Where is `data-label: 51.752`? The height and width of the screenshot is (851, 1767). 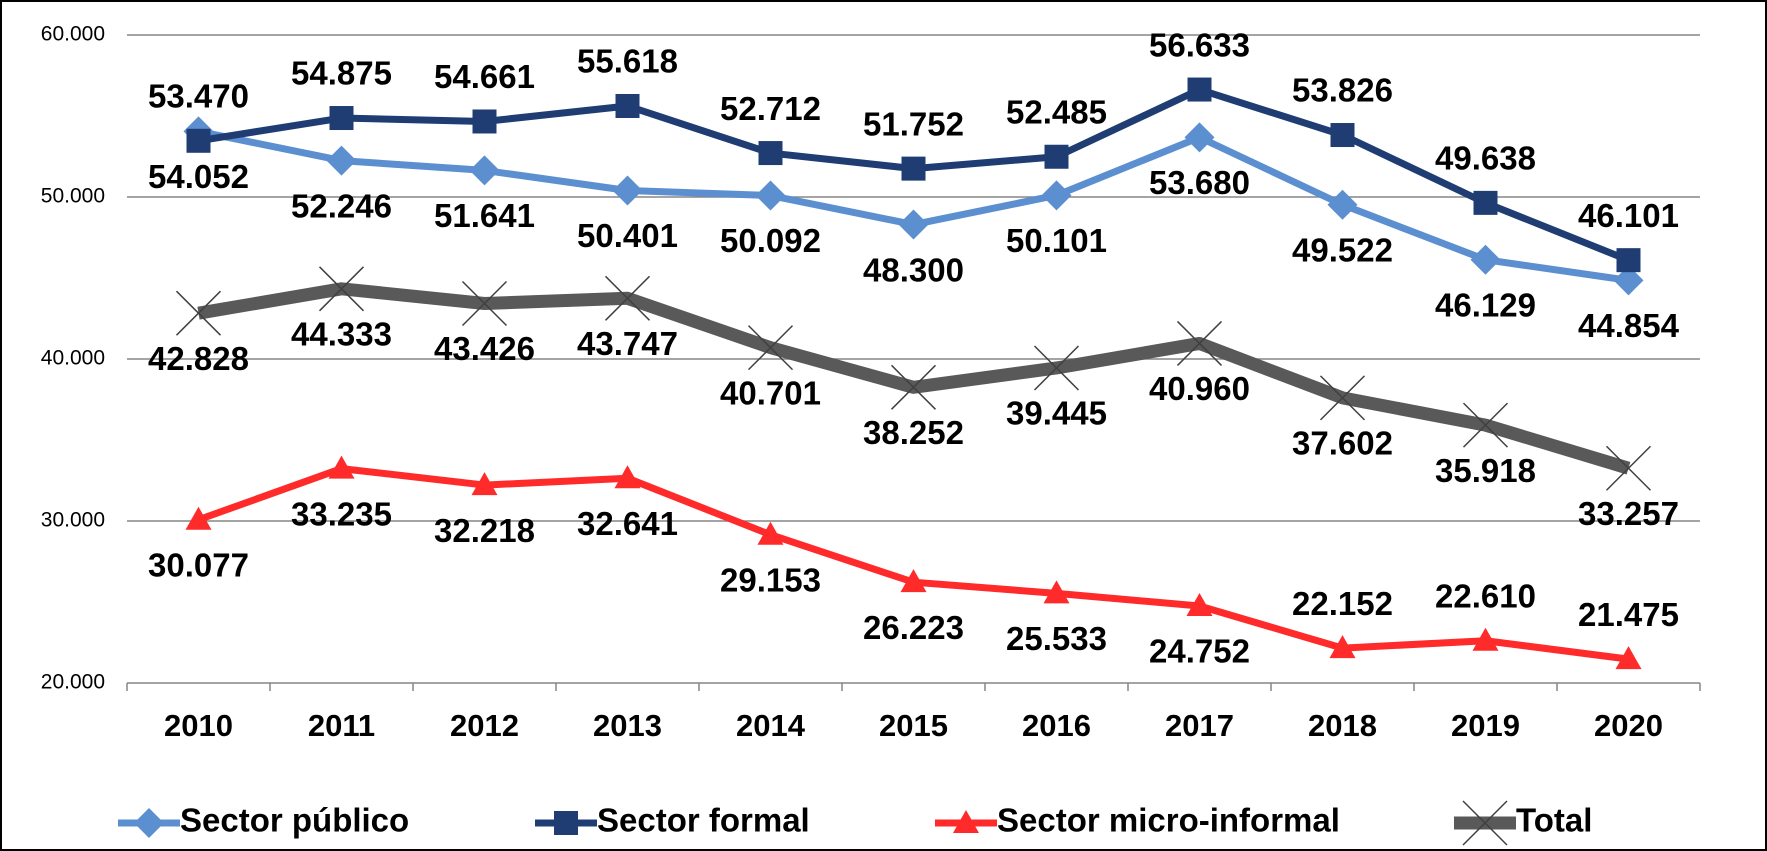
data-label: 51.752 is located at coordinates (913, 123).